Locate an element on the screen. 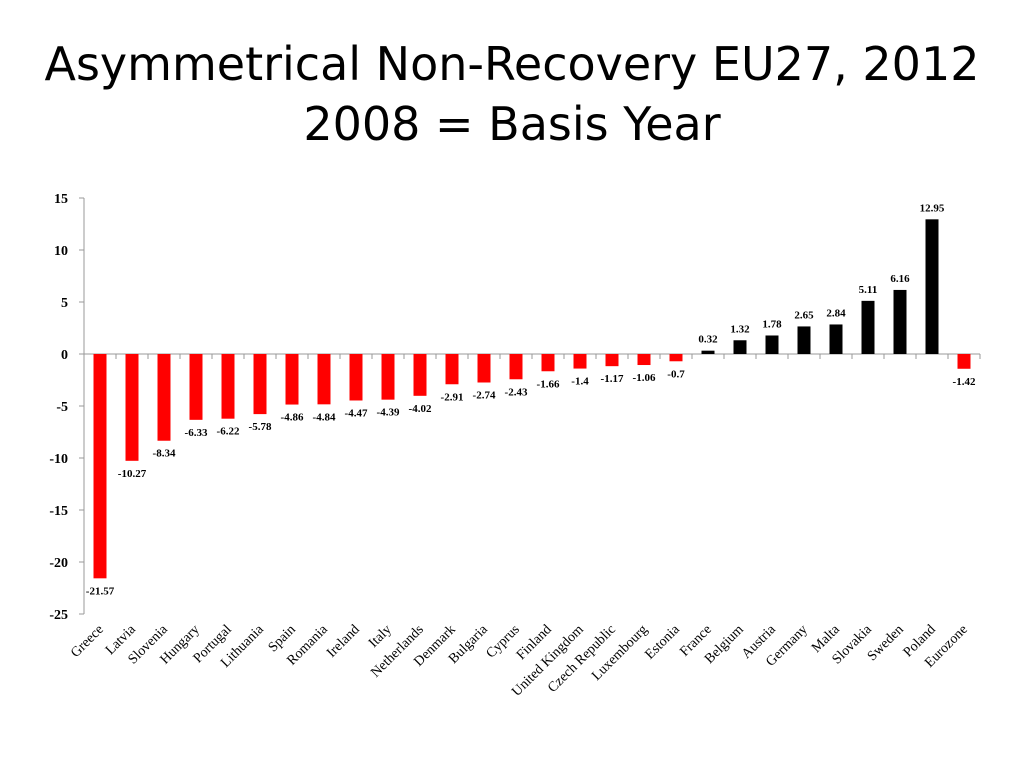  data-label: -1.06 is located at coordinates (644, 378).